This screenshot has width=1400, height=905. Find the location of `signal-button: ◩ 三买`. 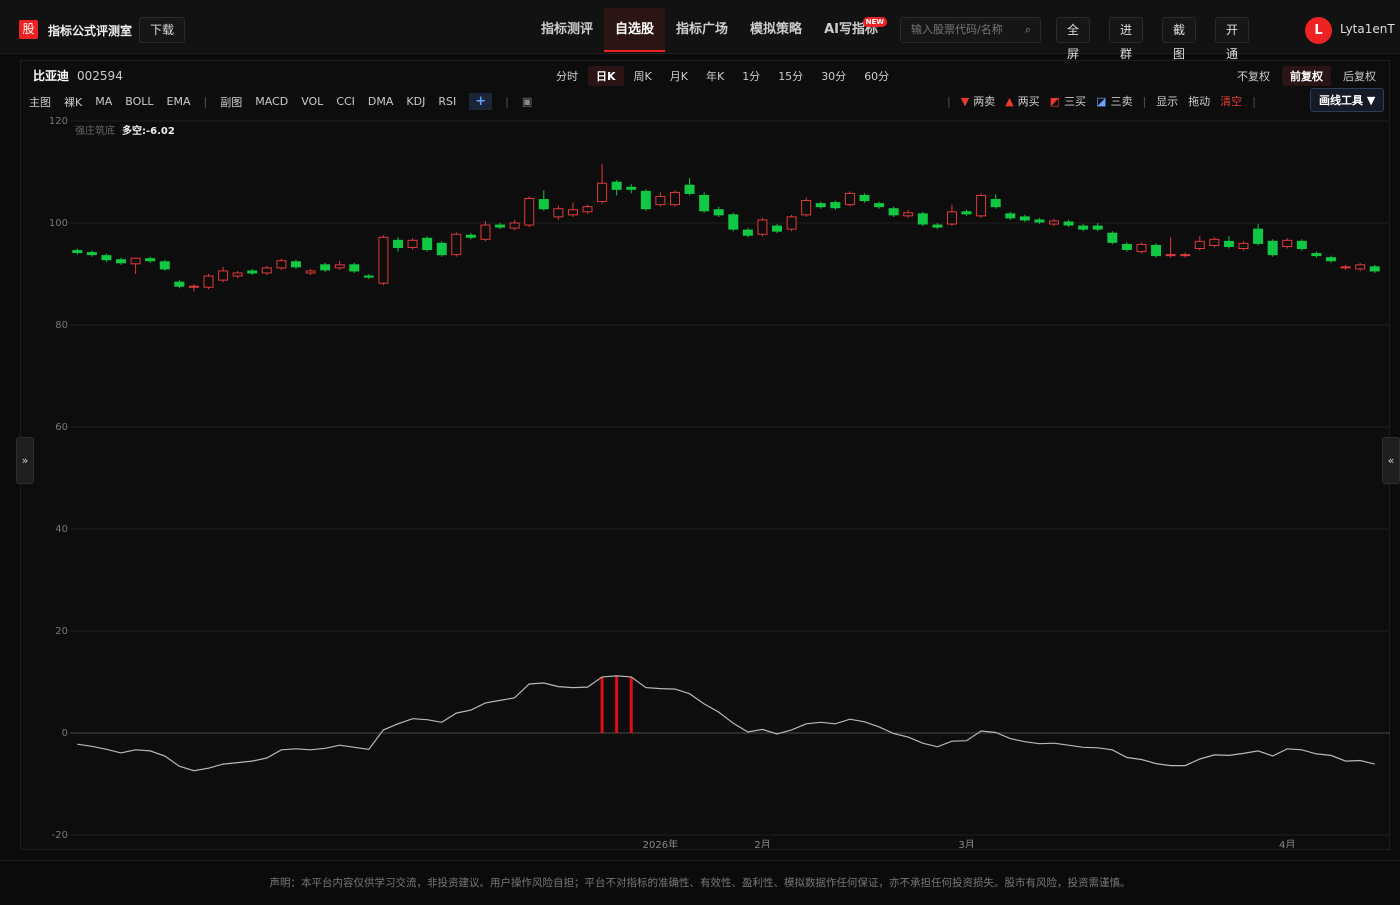

signal-button: ◩ 三买 is located at coordinates (1068, 101).